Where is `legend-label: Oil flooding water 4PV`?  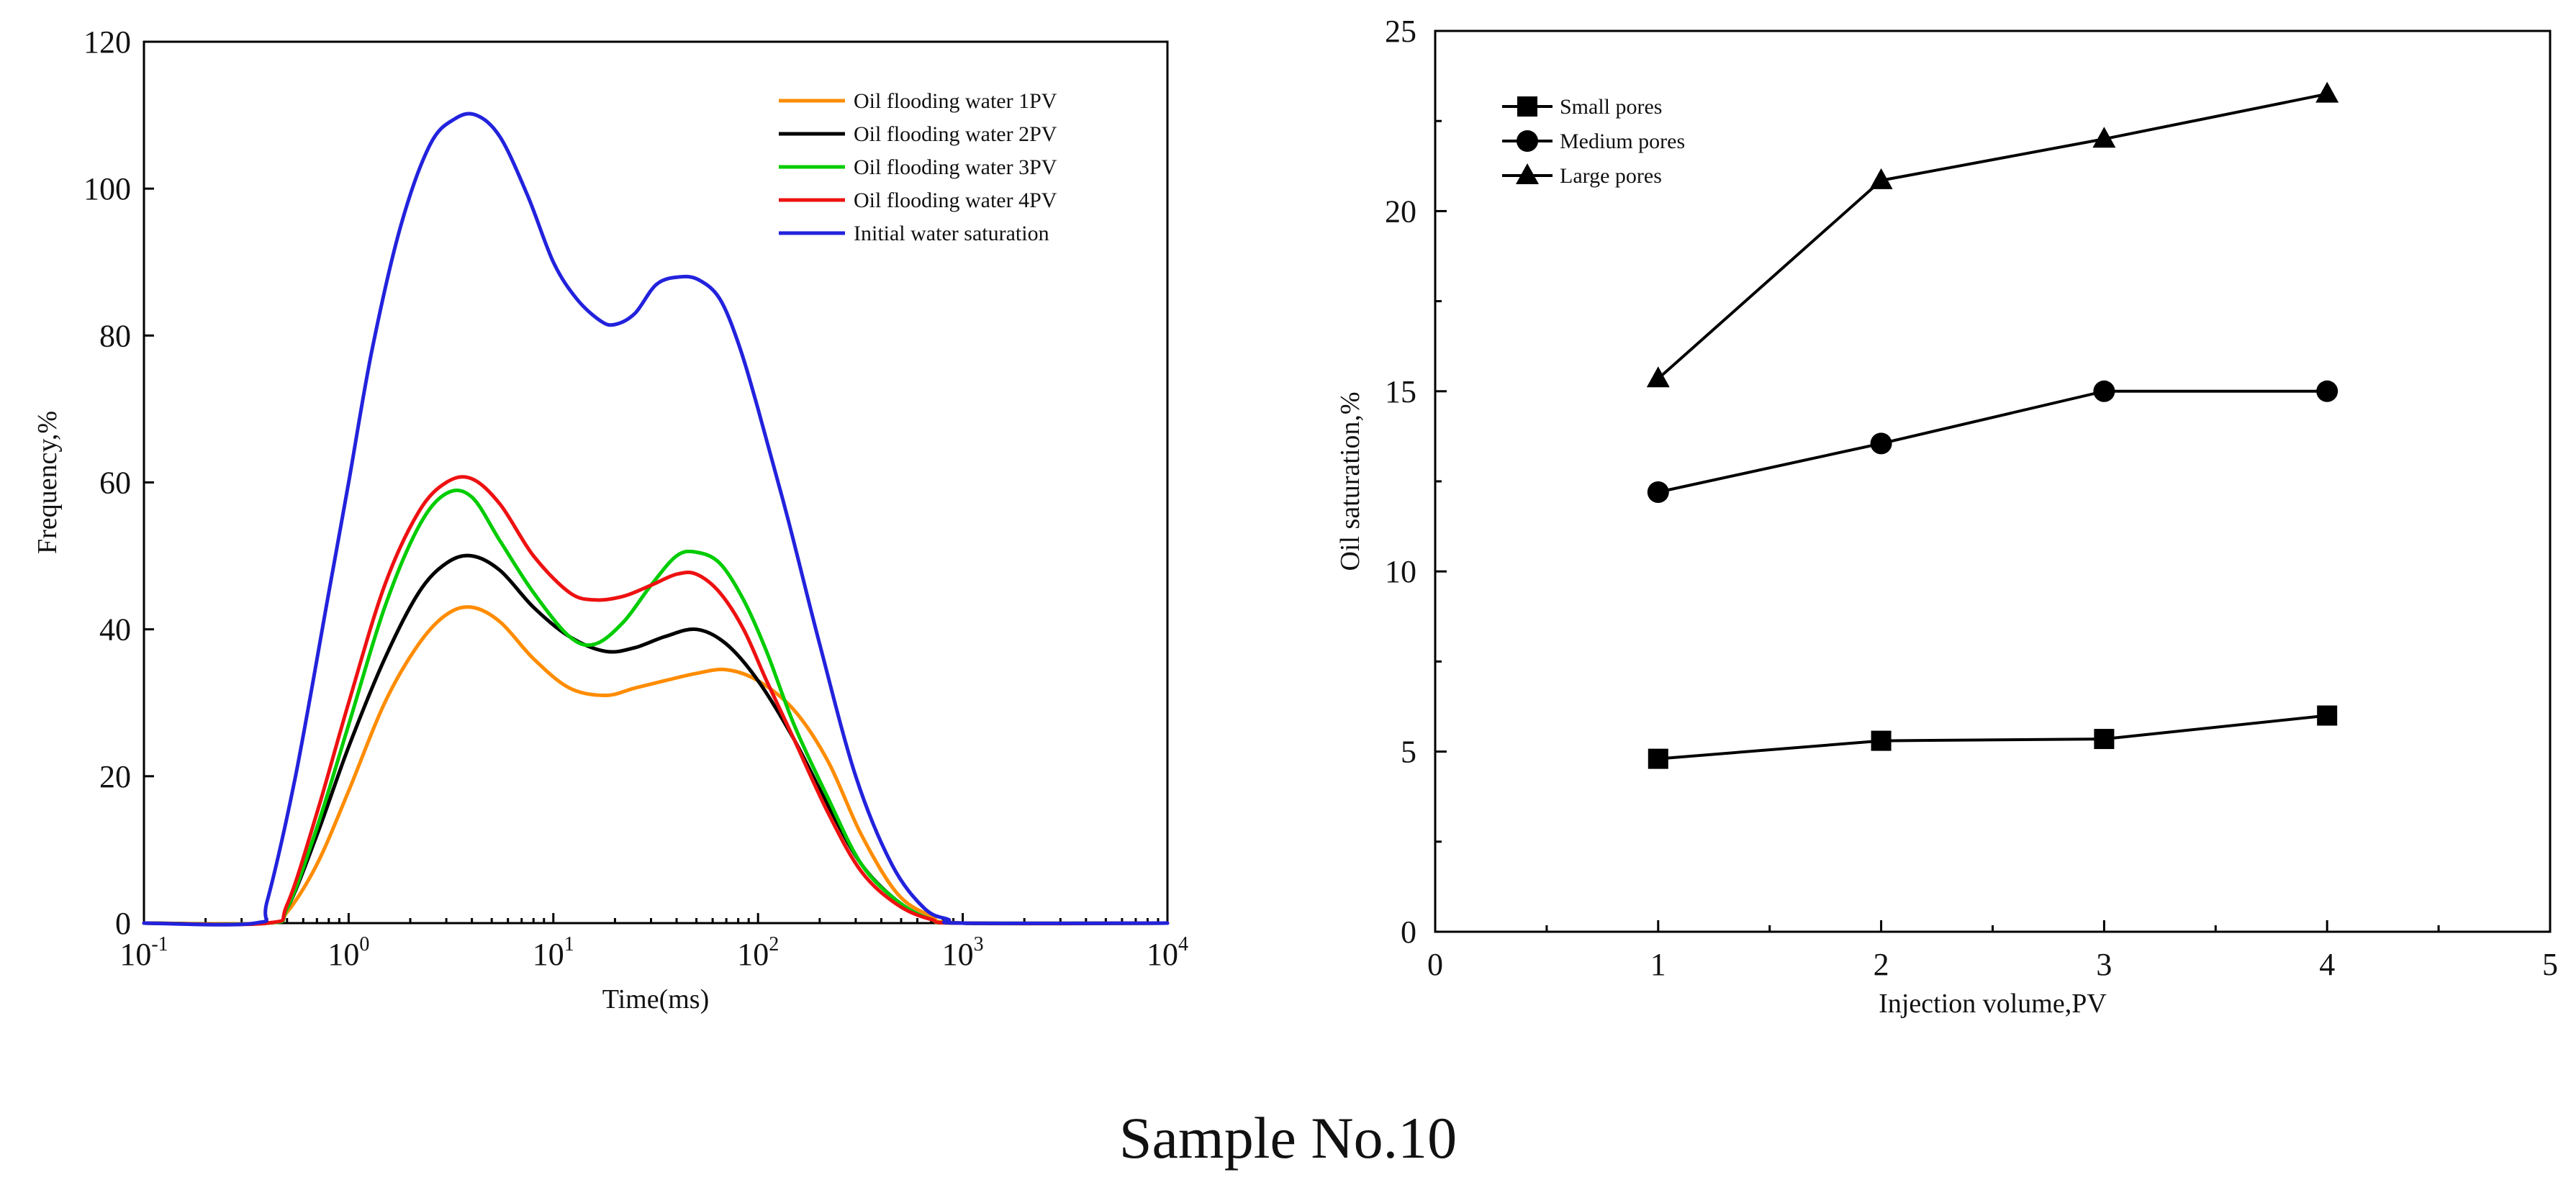
legend-label: Oil flooding water 4PV is located at coordinates (955, 201).